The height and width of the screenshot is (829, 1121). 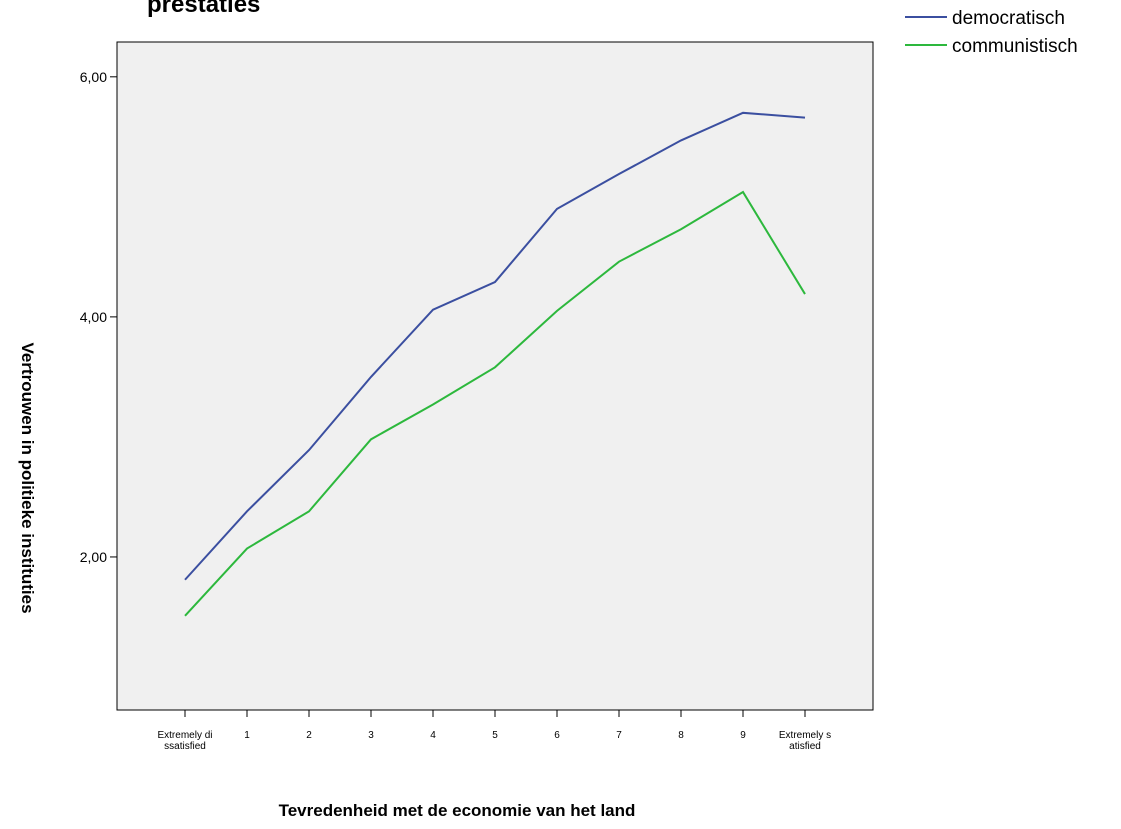 I want to click on x-tick-label: 3, so click(x=371, y=735).